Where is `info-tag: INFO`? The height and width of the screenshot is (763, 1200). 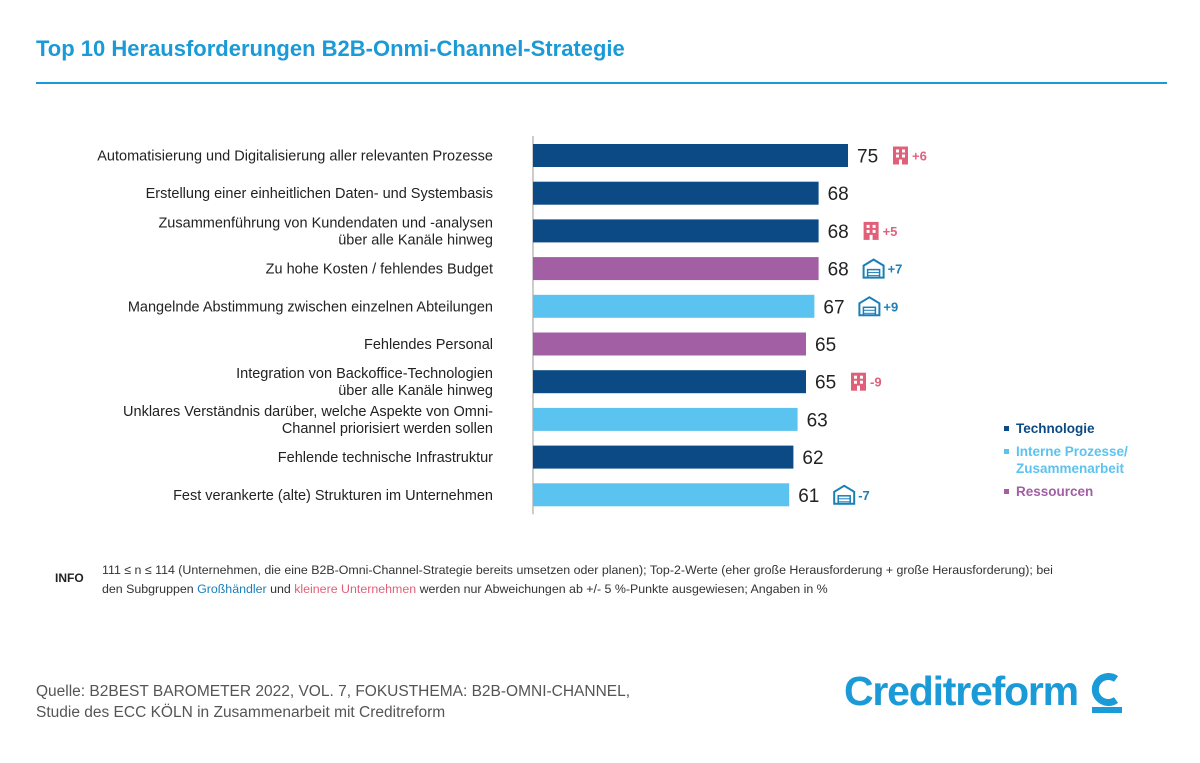
info-tag: INFO is located at coordinates (69, 578).